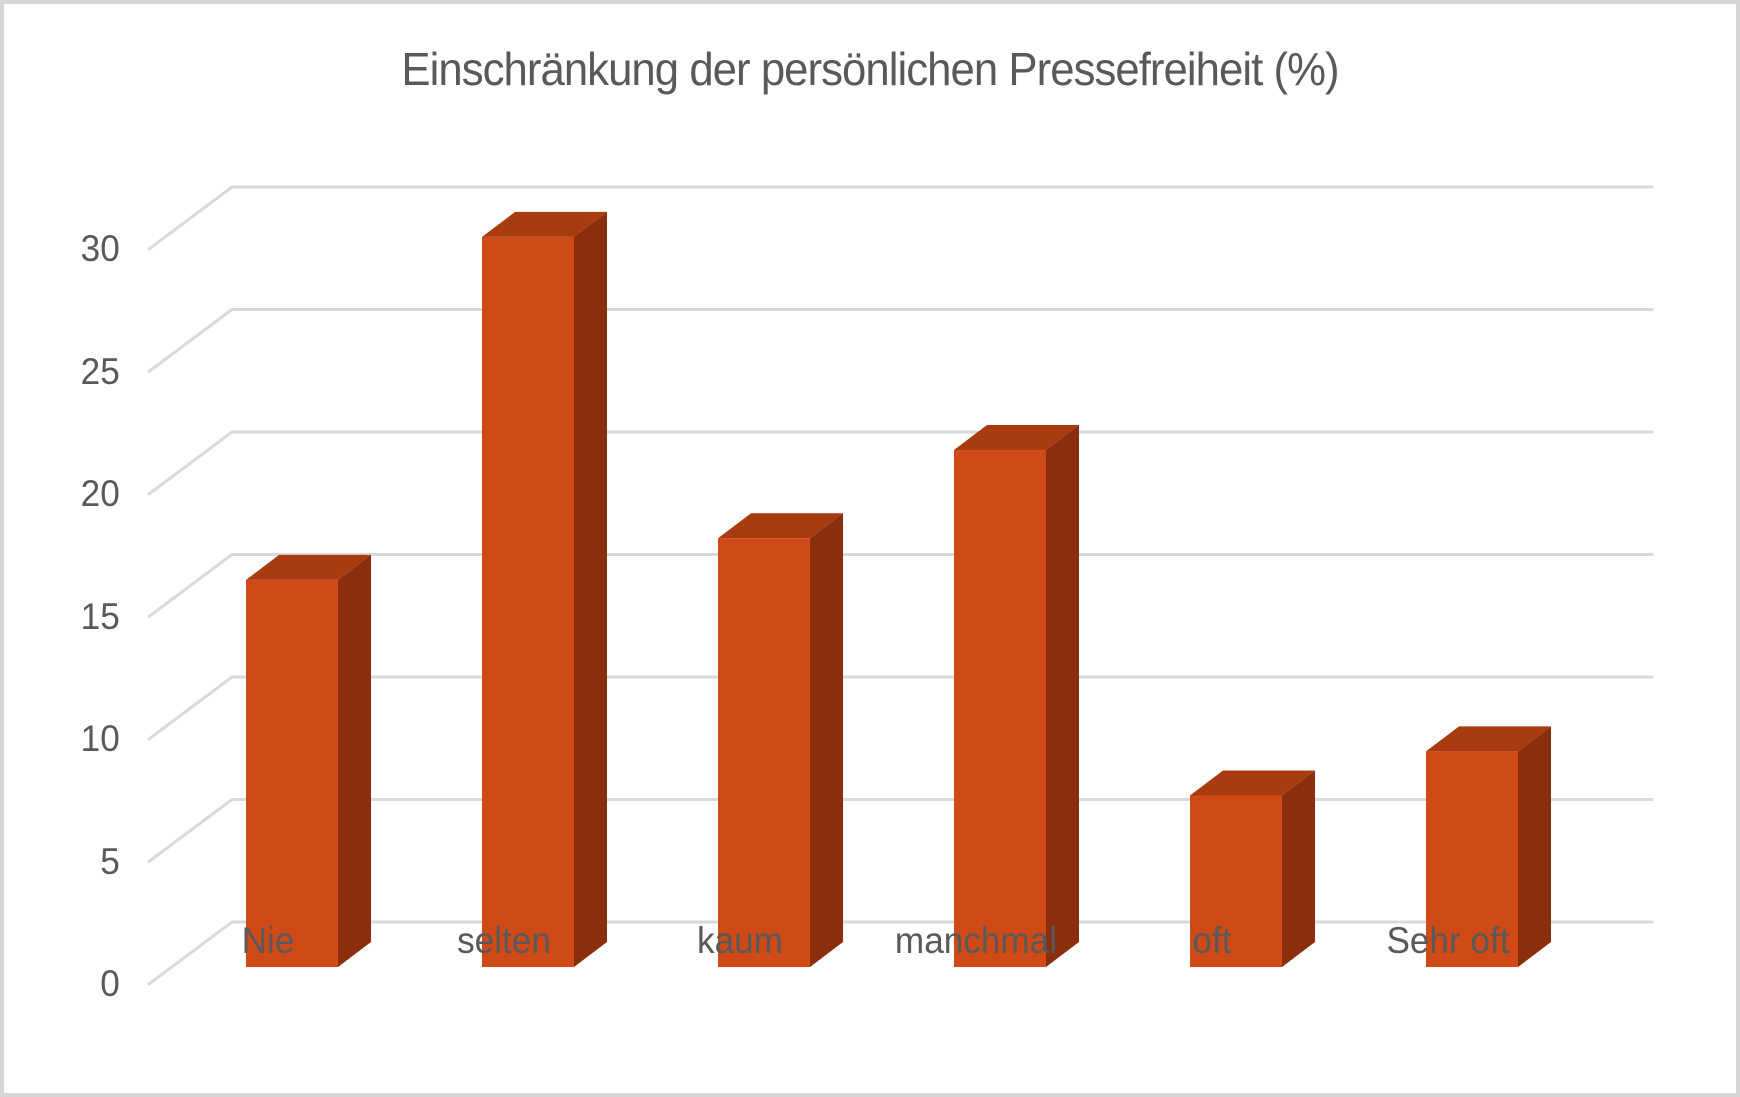 The width and height of the screenshot is (1740, 1097). Describe the element at coordinates (1472, 859) in the screenshot. I see `bar-sehr-oft-front-face` at that location.